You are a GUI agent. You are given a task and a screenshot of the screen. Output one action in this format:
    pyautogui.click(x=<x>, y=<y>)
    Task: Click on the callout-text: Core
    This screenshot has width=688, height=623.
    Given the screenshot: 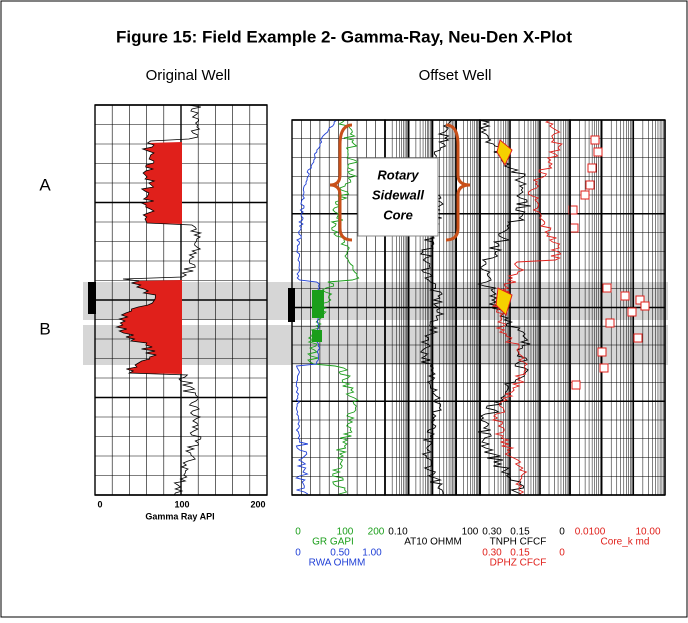 What is the action you would take?
    pyautogui.click(x=398, y=214)
    